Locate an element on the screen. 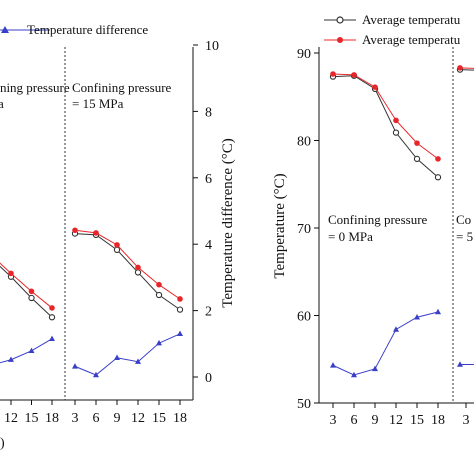  right-y-tick-label: 80 is located at coordinates (304, 142).